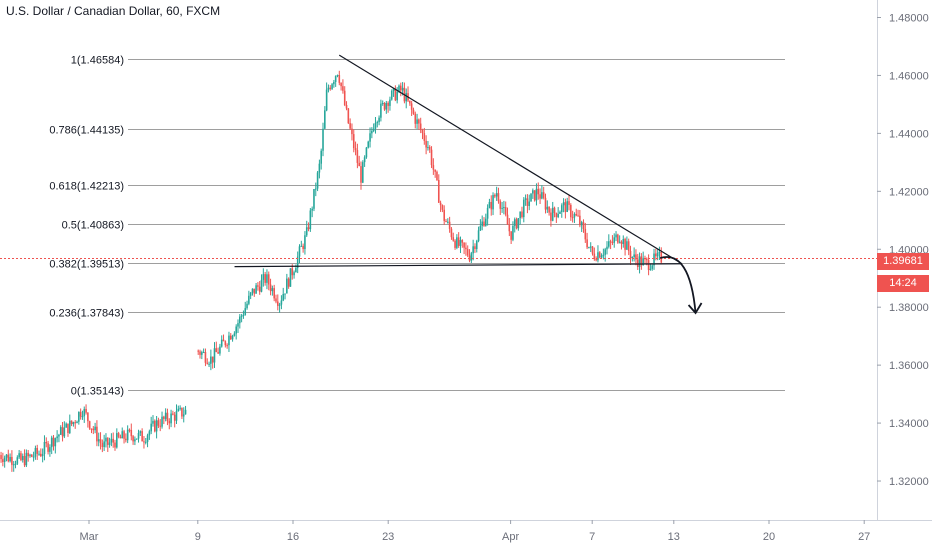 This screenshot has width=932, height=555. What do you see at coordinates (388, 537) in the screenshot?
I see `time-tick-label: 23` at bounding box center [388, 537].